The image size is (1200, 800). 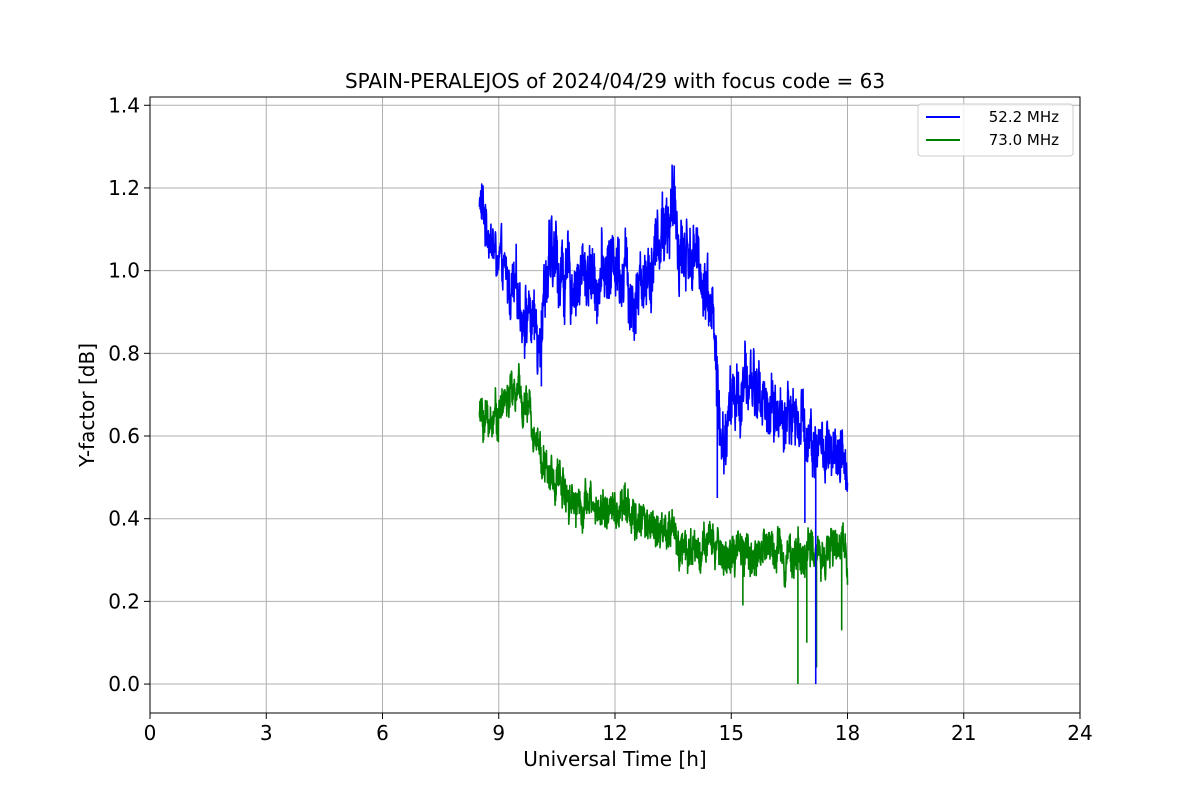 What do you see at coordinates (1024, 140) in the screenshot?
I see `legend-label-73mhz: 73.0 MHz` at bounding box center [1024, 140].